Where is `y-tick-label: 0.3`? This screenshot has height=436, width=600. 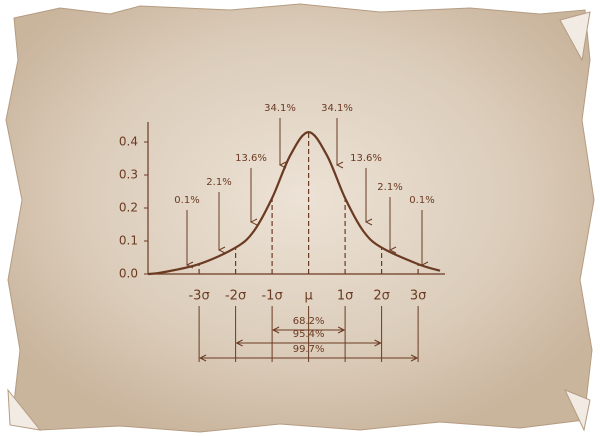
y-tick-label: 0.3 is located at coordinates (128, 175).